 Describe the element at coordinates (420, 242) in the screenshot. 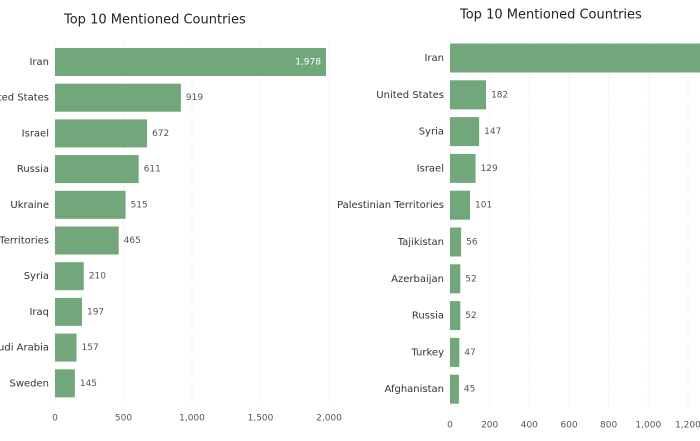

I see `category-label: Tajikistan` at that location.